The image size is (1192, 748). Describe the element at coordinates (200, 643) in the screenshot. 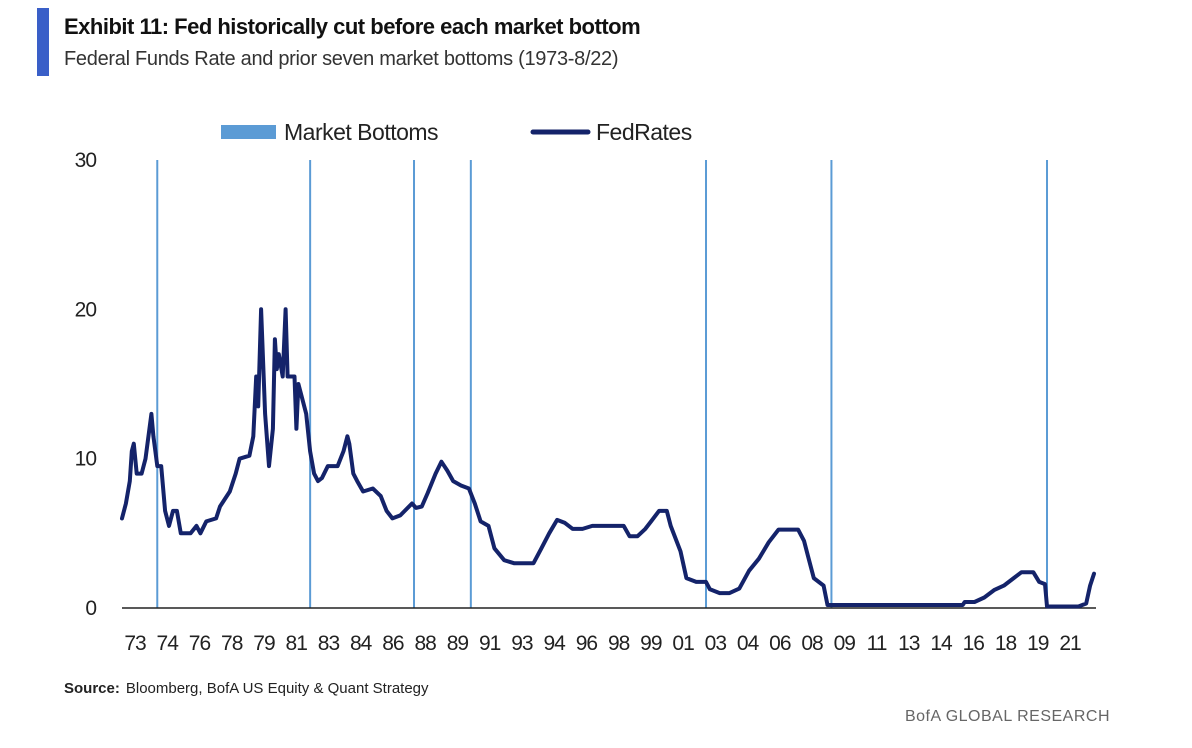

I see `x-tick-label: 76` at that location.